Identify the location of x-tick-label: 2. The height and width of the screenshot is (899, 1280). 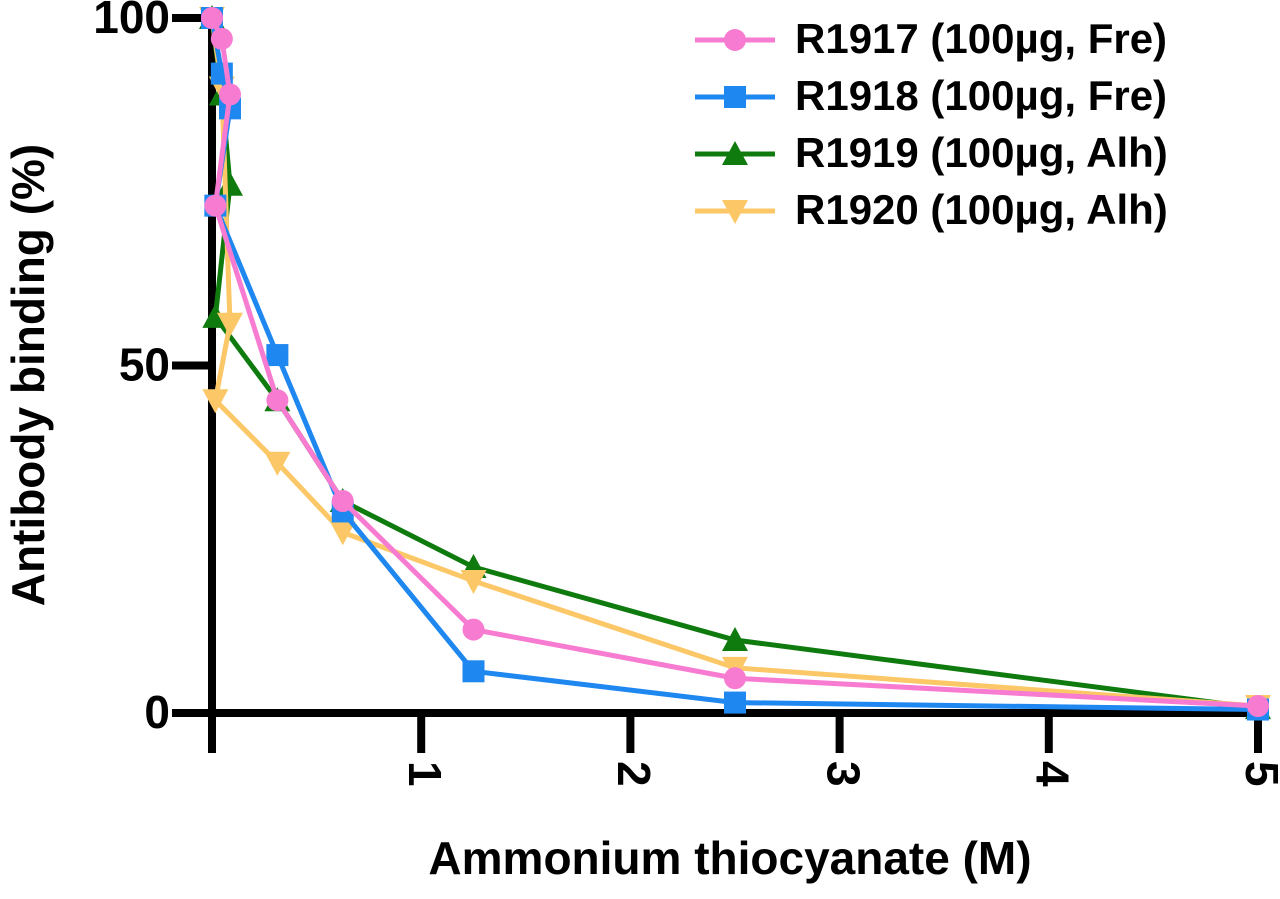
(634, 774).